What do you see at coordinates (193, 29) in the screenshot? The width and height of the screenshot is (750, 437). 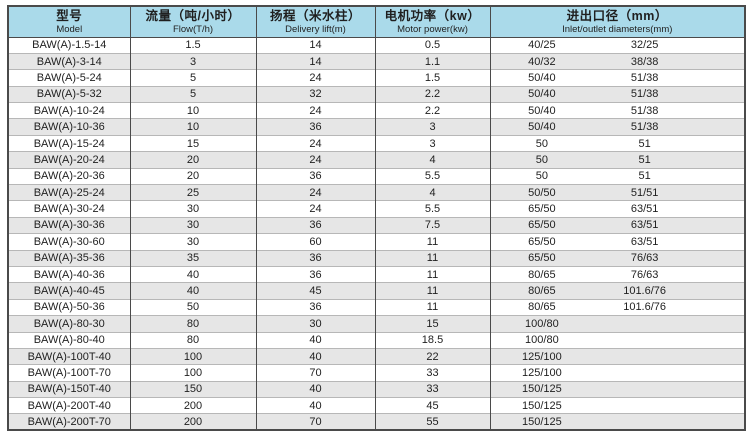 I see `column-header-flow-en: Flow(T/h)` at bounding box center [193, 29].